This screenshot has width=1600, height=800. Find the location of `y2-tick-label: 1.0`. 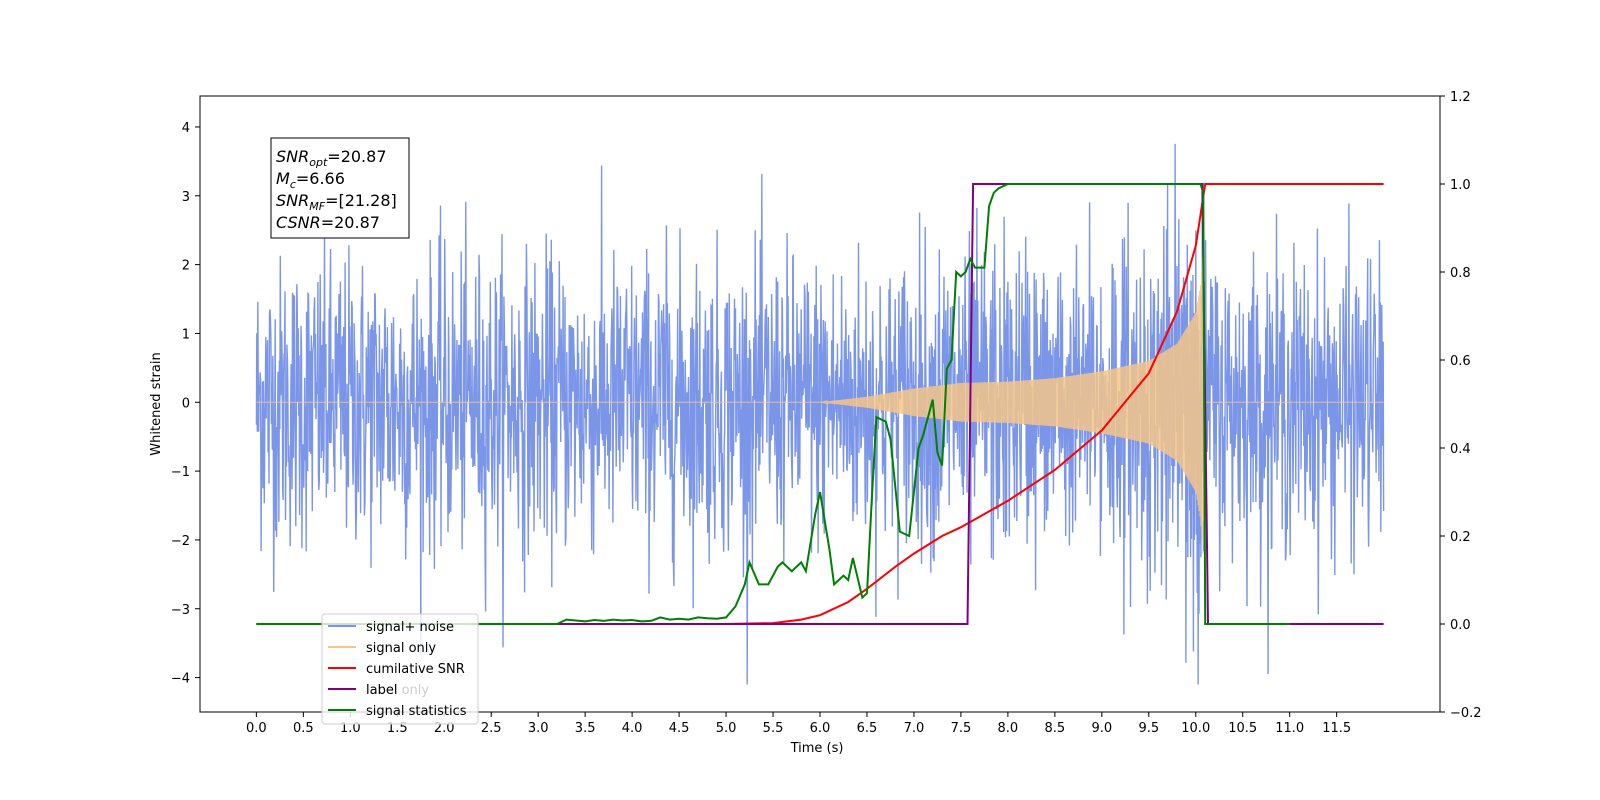

y2-tick-label: 1.0 is located at coordinates (1460, 185).